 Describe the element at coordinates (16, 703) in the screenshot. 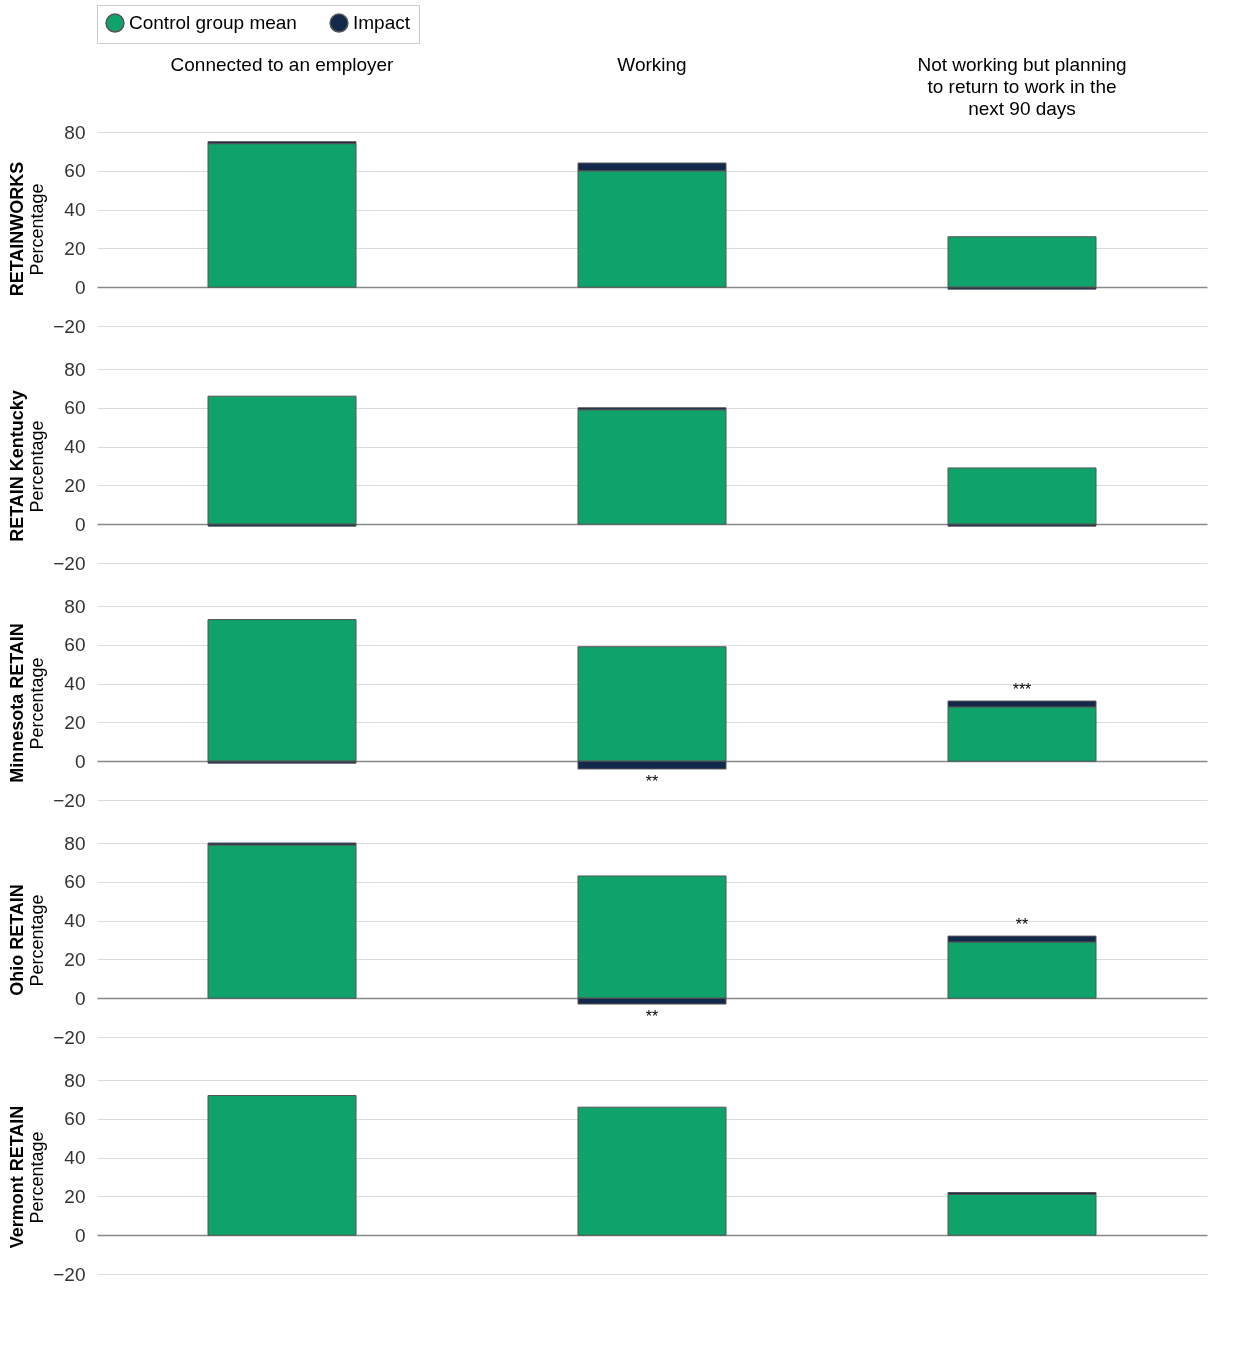

I see `text: Minnesota RETAIN` at that location.